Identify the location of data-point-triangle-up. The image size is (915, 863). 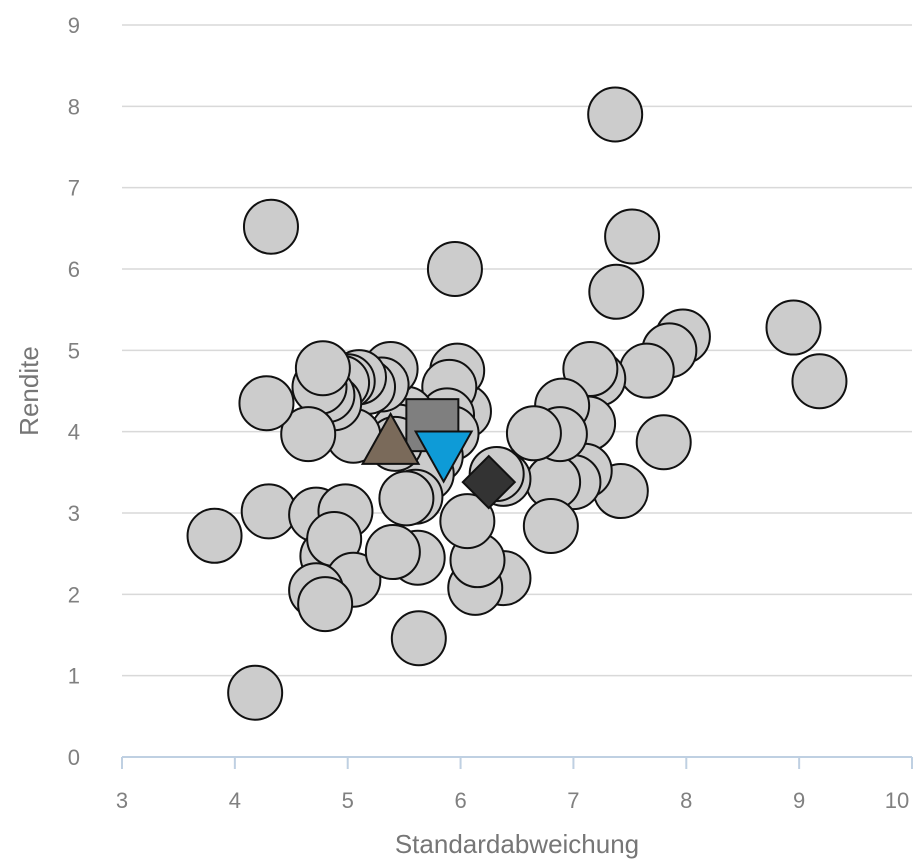
(390, 438).